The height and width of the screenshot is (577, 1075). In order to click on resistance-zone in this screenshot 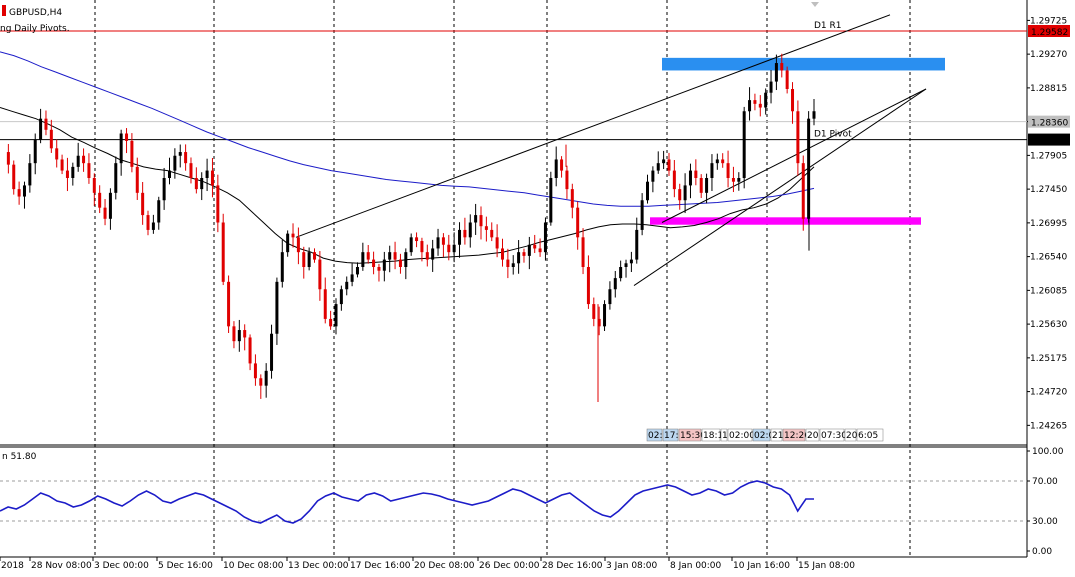, I will do `click(803, 64)`.